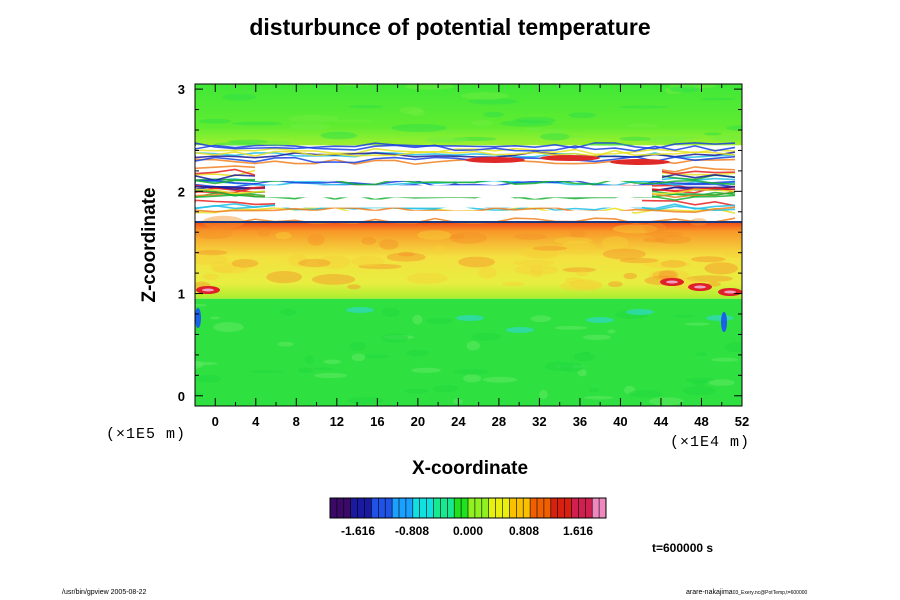  Describe the element at coordinates (458, 213) in the screenshot. I see `white-band` at that location.